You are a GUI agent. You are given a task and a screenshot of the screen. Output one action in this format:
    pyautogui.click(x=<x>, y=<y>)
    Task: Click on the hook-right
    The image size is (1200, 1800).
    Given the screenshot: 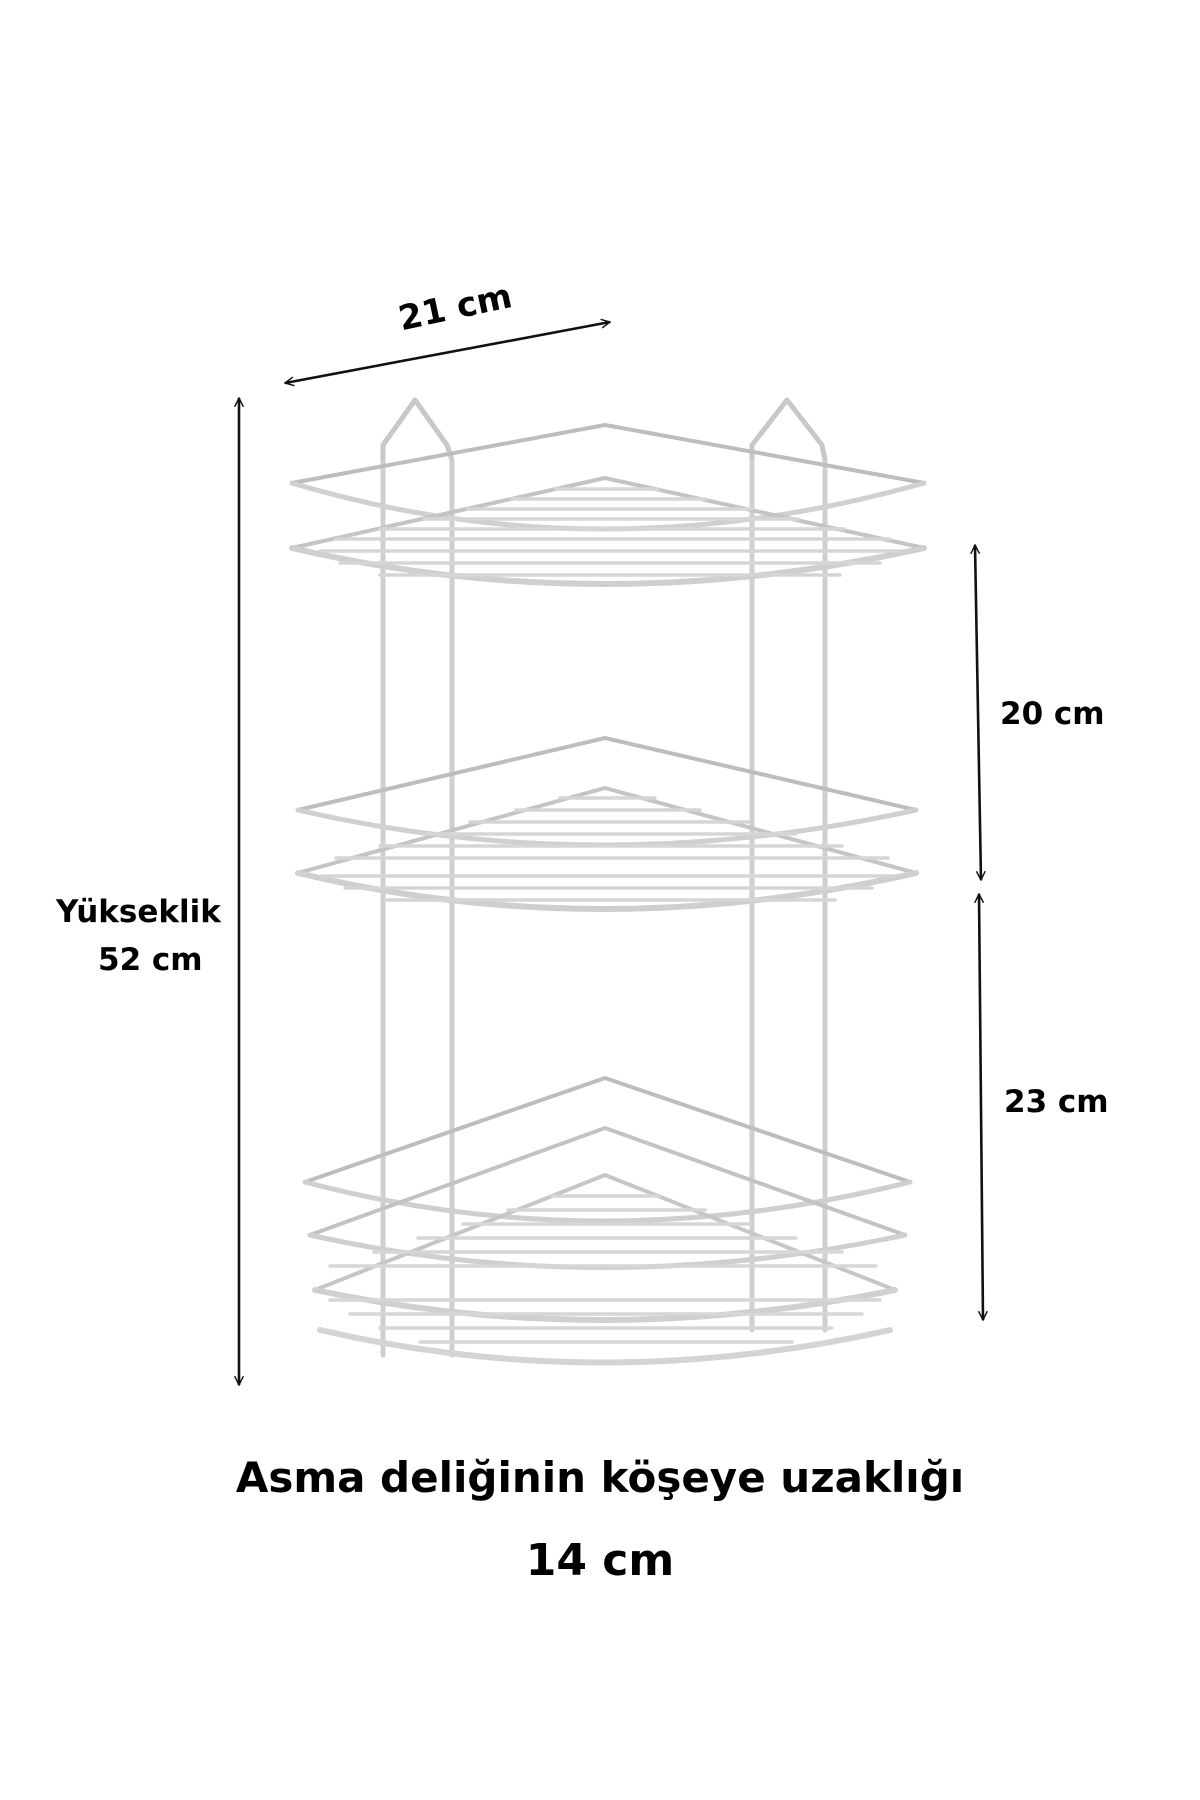 What is the action you would take?
    pyautogui.click(x=788, y=429)
    